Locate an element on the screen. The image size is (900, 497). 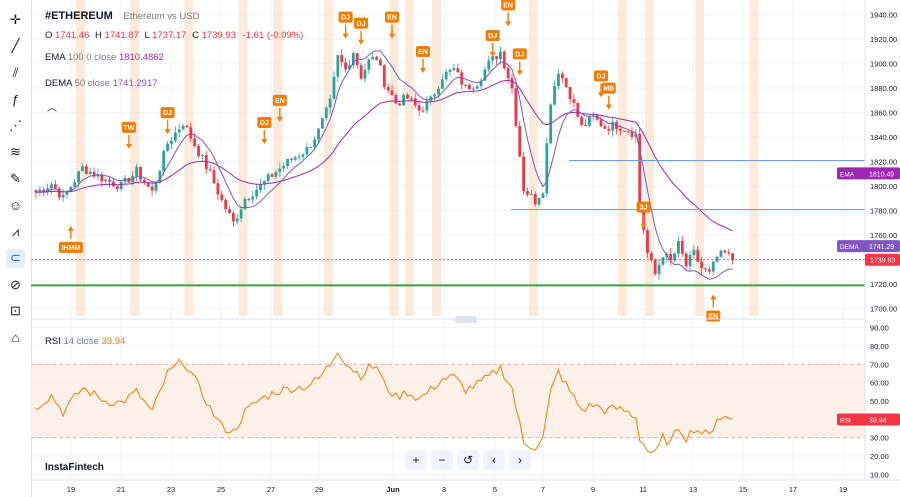
reset-button: ↺ is located at coordinates (468, 460).